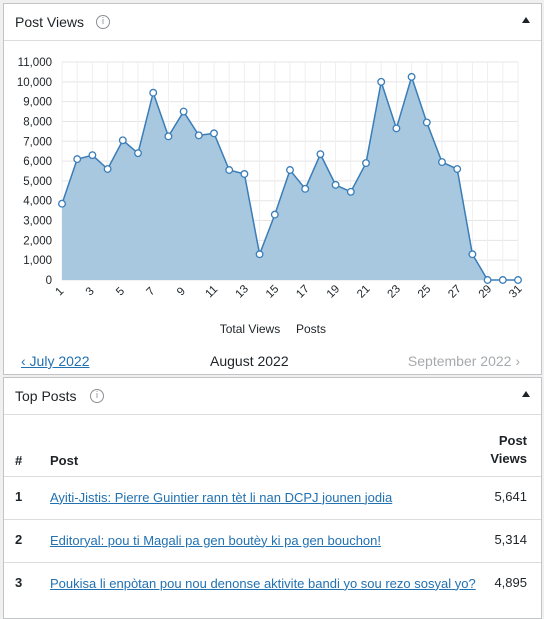 Image resolution: width=544 pixels, height=619 pixels. Describe the element at coordinates (272, 396) in the screenshot. I see `top-posts-header: Top Posts i` at that location.